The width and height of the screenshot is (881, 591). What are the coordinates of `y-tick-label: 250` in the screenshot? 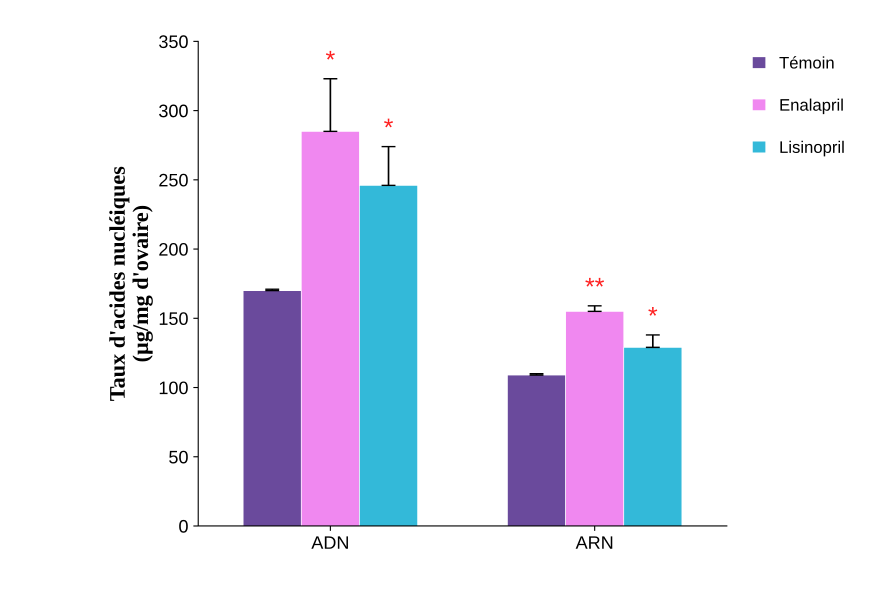 It's located at (173, 180).